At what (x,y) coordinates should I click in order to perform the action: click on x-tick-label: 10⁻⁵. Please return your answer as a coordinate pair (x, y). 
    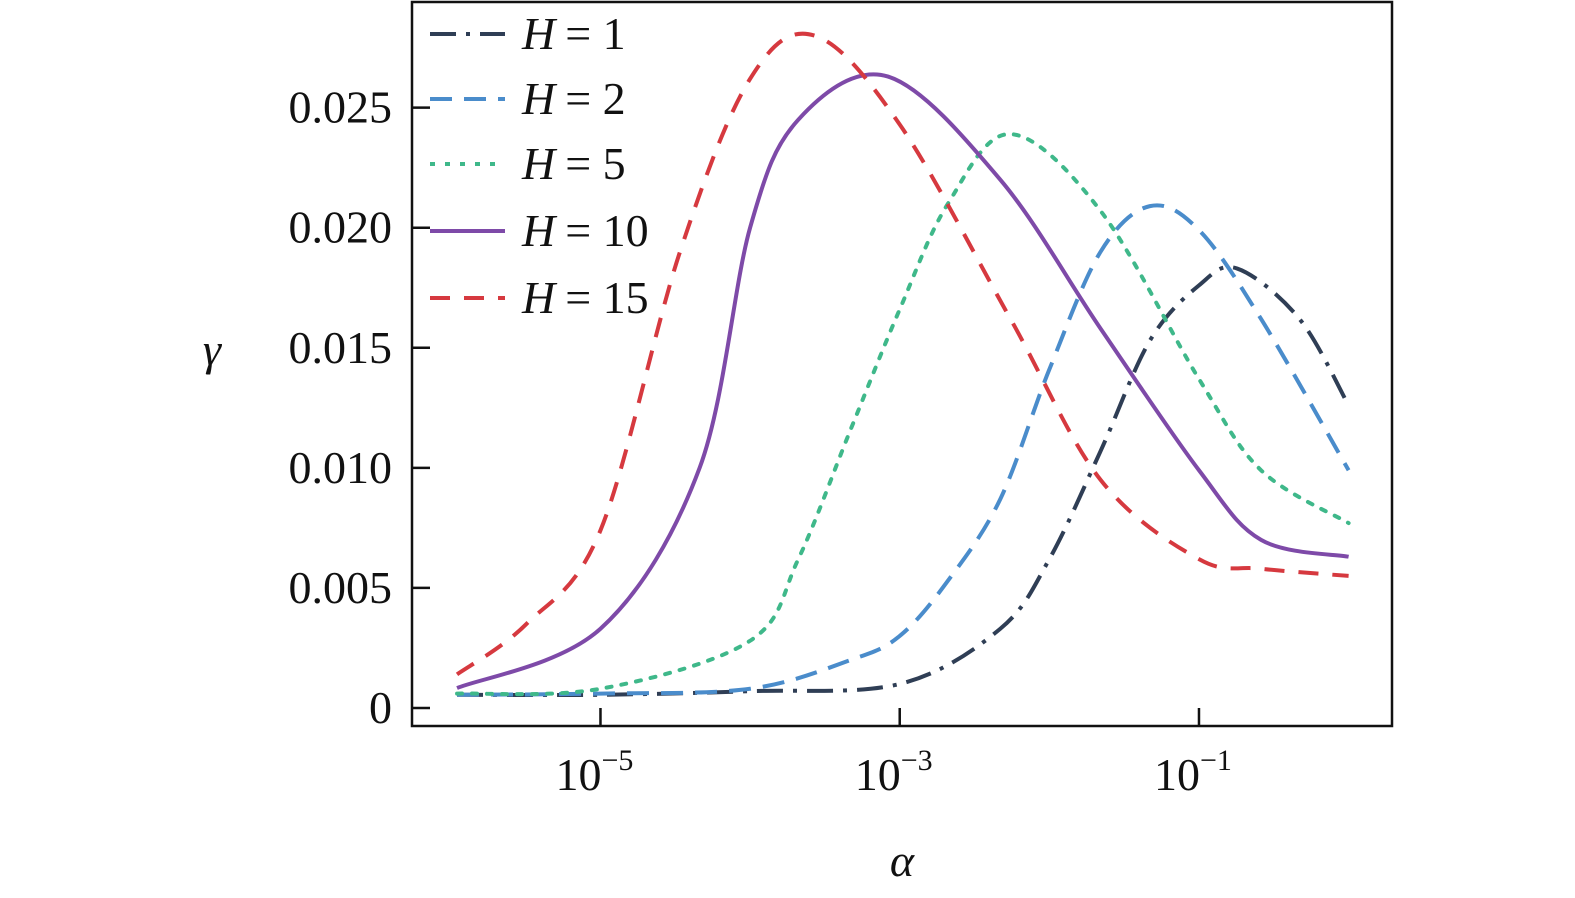
    Looking at the image, I should click on (595, 772).